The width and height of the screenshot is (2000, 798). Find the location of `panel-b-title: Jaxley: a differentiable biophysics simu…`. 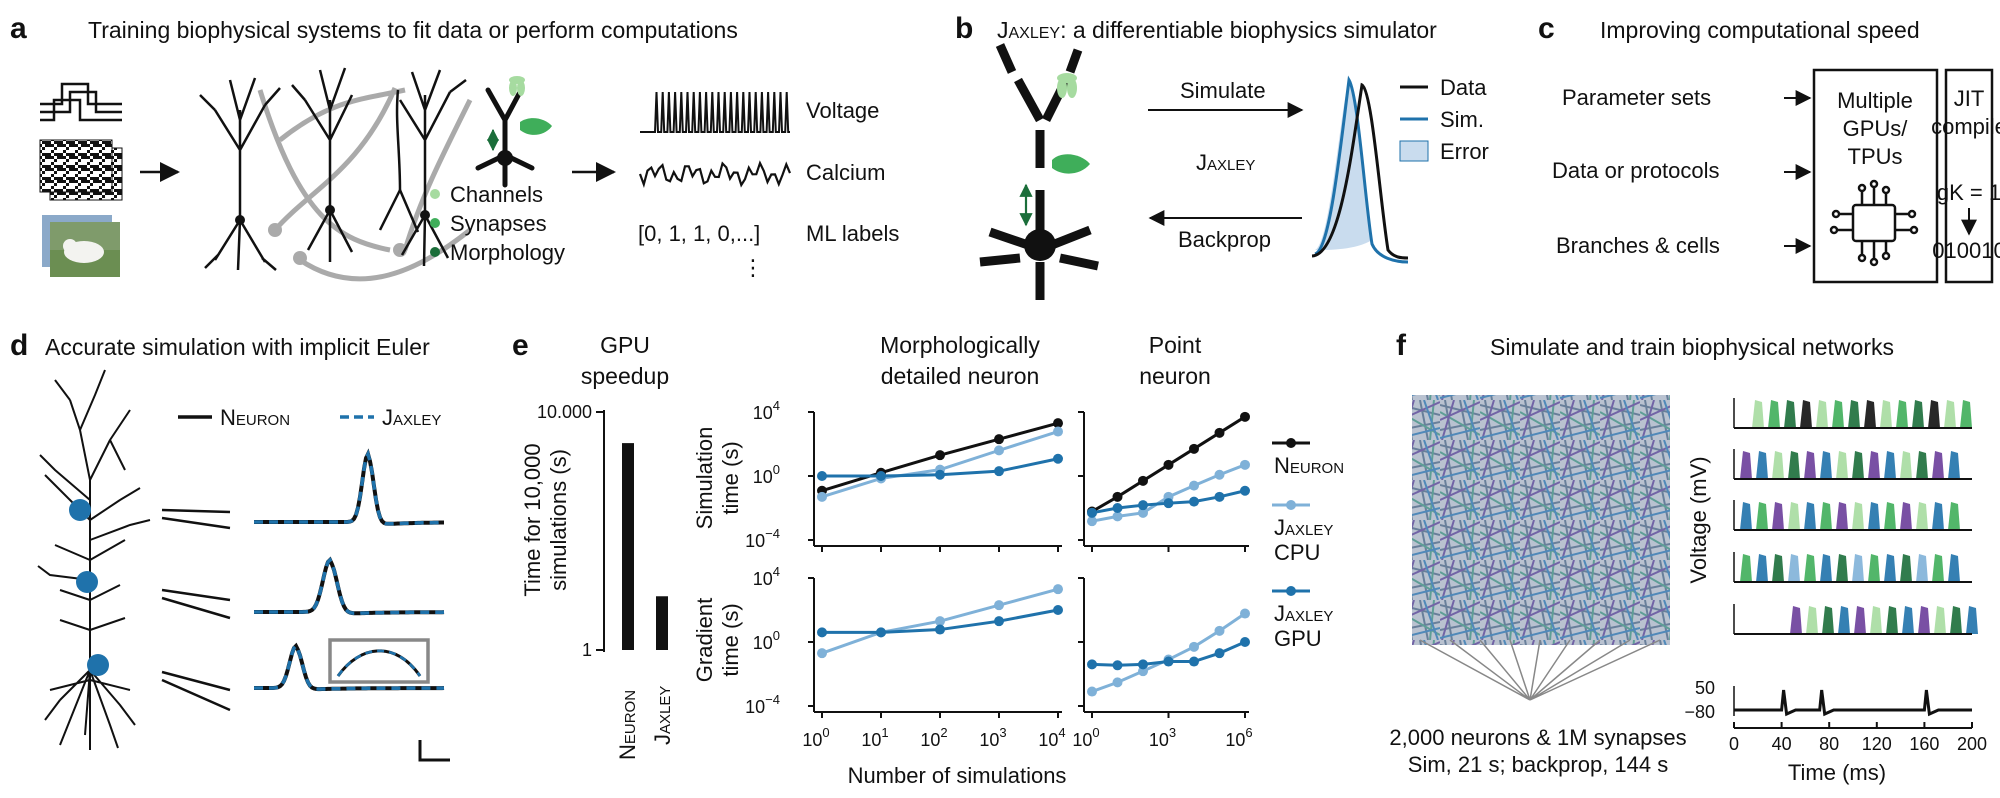

panel-b-title: Jaxley: a differentiable biophysics simu… is located at coordinates (1217, 30).